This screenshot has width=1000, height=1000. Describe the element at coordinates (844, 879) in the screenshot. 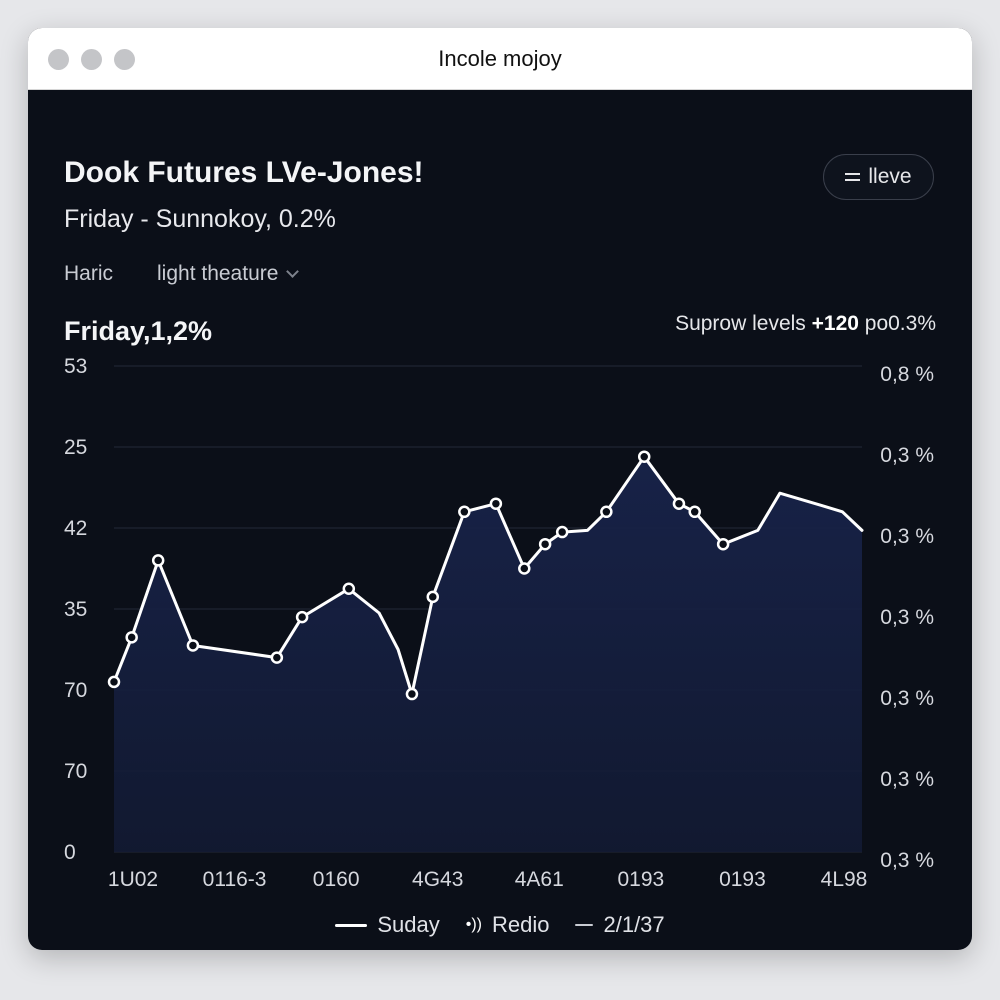

I see `x-tick-label: 4L98` at that location.